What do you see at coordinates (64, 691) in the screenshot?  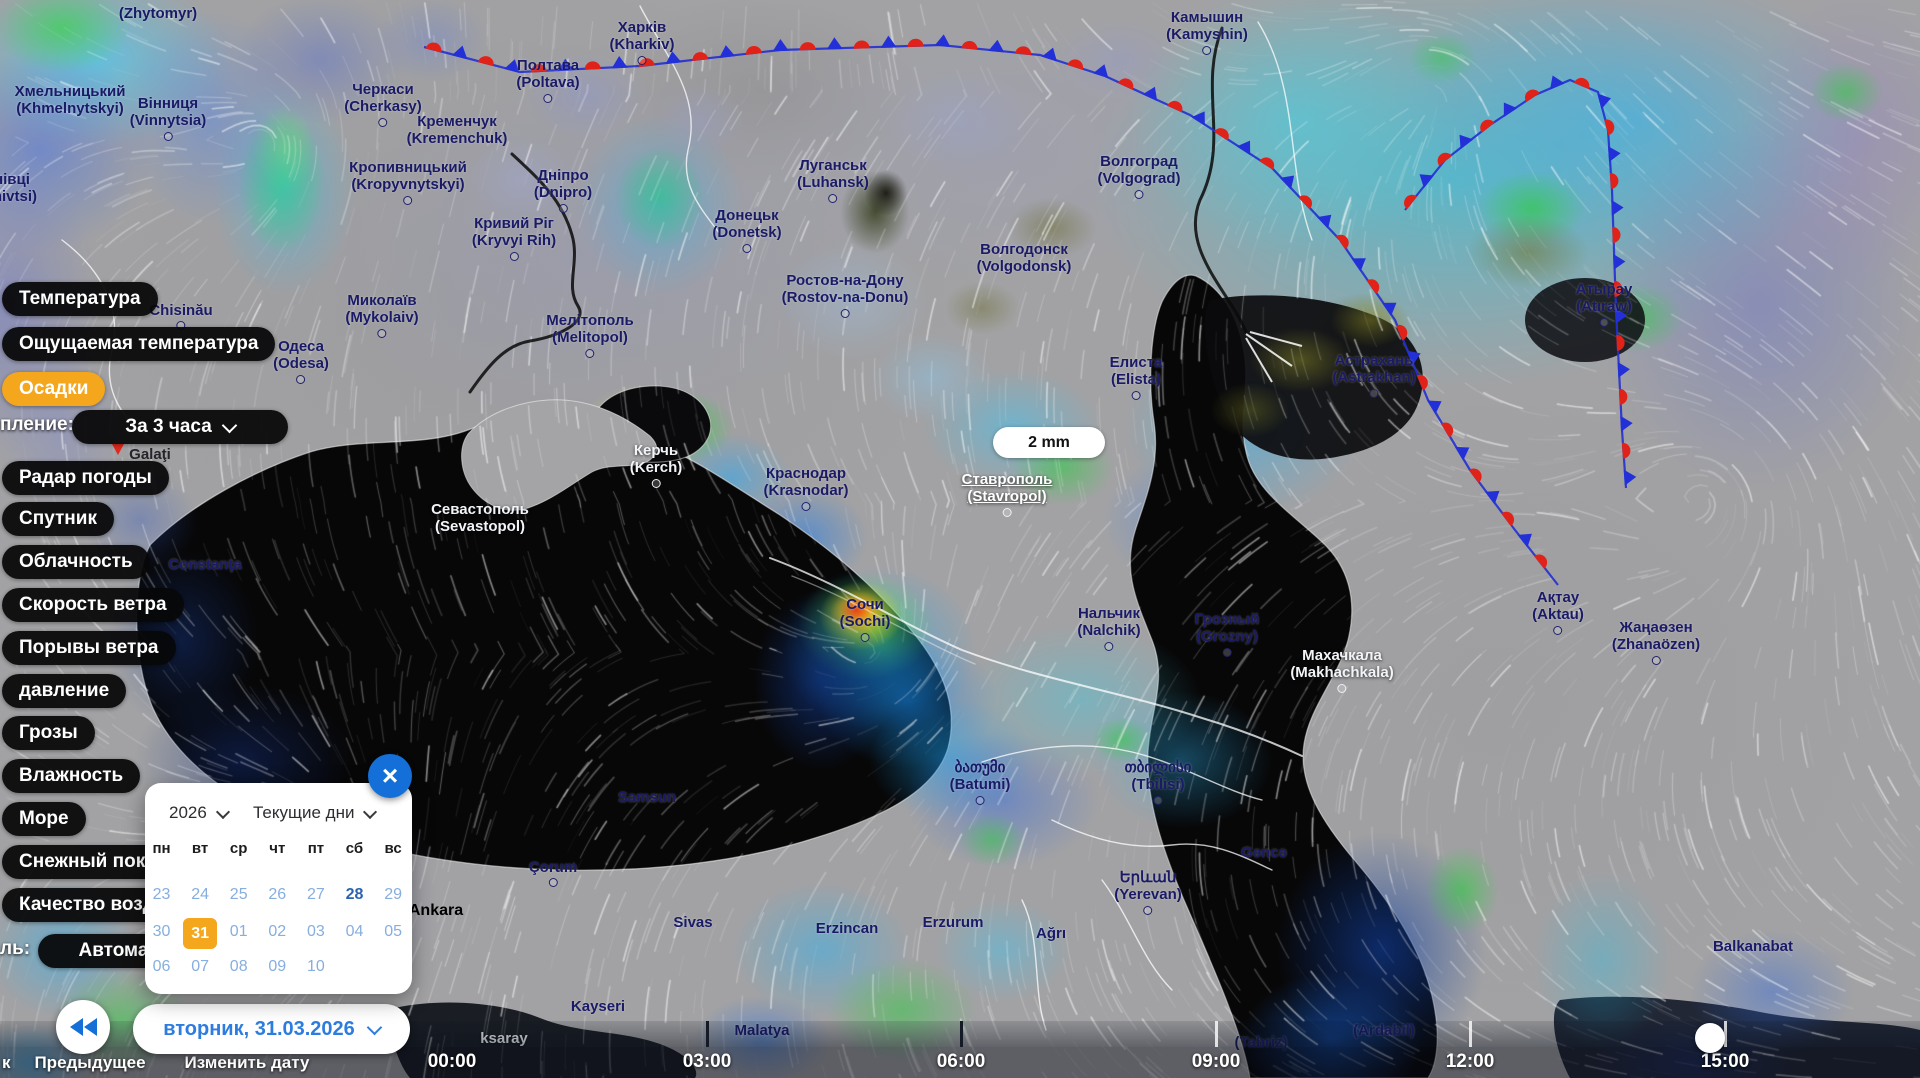 I see `sidebar-item-pressure: давление` at bounding box center [64, 691].